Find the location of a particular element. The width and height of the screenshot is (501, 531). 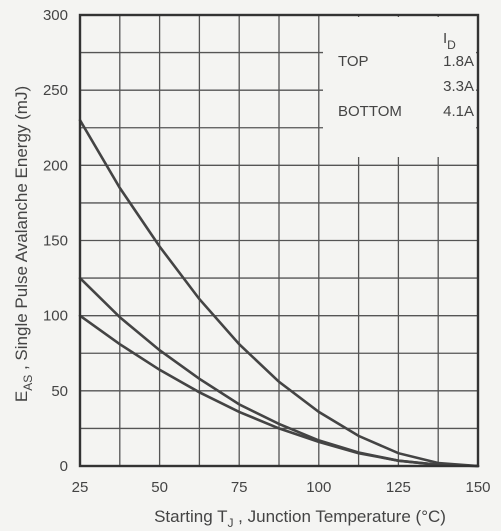

x-tick-label: 50 is located at coordinates (159, 487).